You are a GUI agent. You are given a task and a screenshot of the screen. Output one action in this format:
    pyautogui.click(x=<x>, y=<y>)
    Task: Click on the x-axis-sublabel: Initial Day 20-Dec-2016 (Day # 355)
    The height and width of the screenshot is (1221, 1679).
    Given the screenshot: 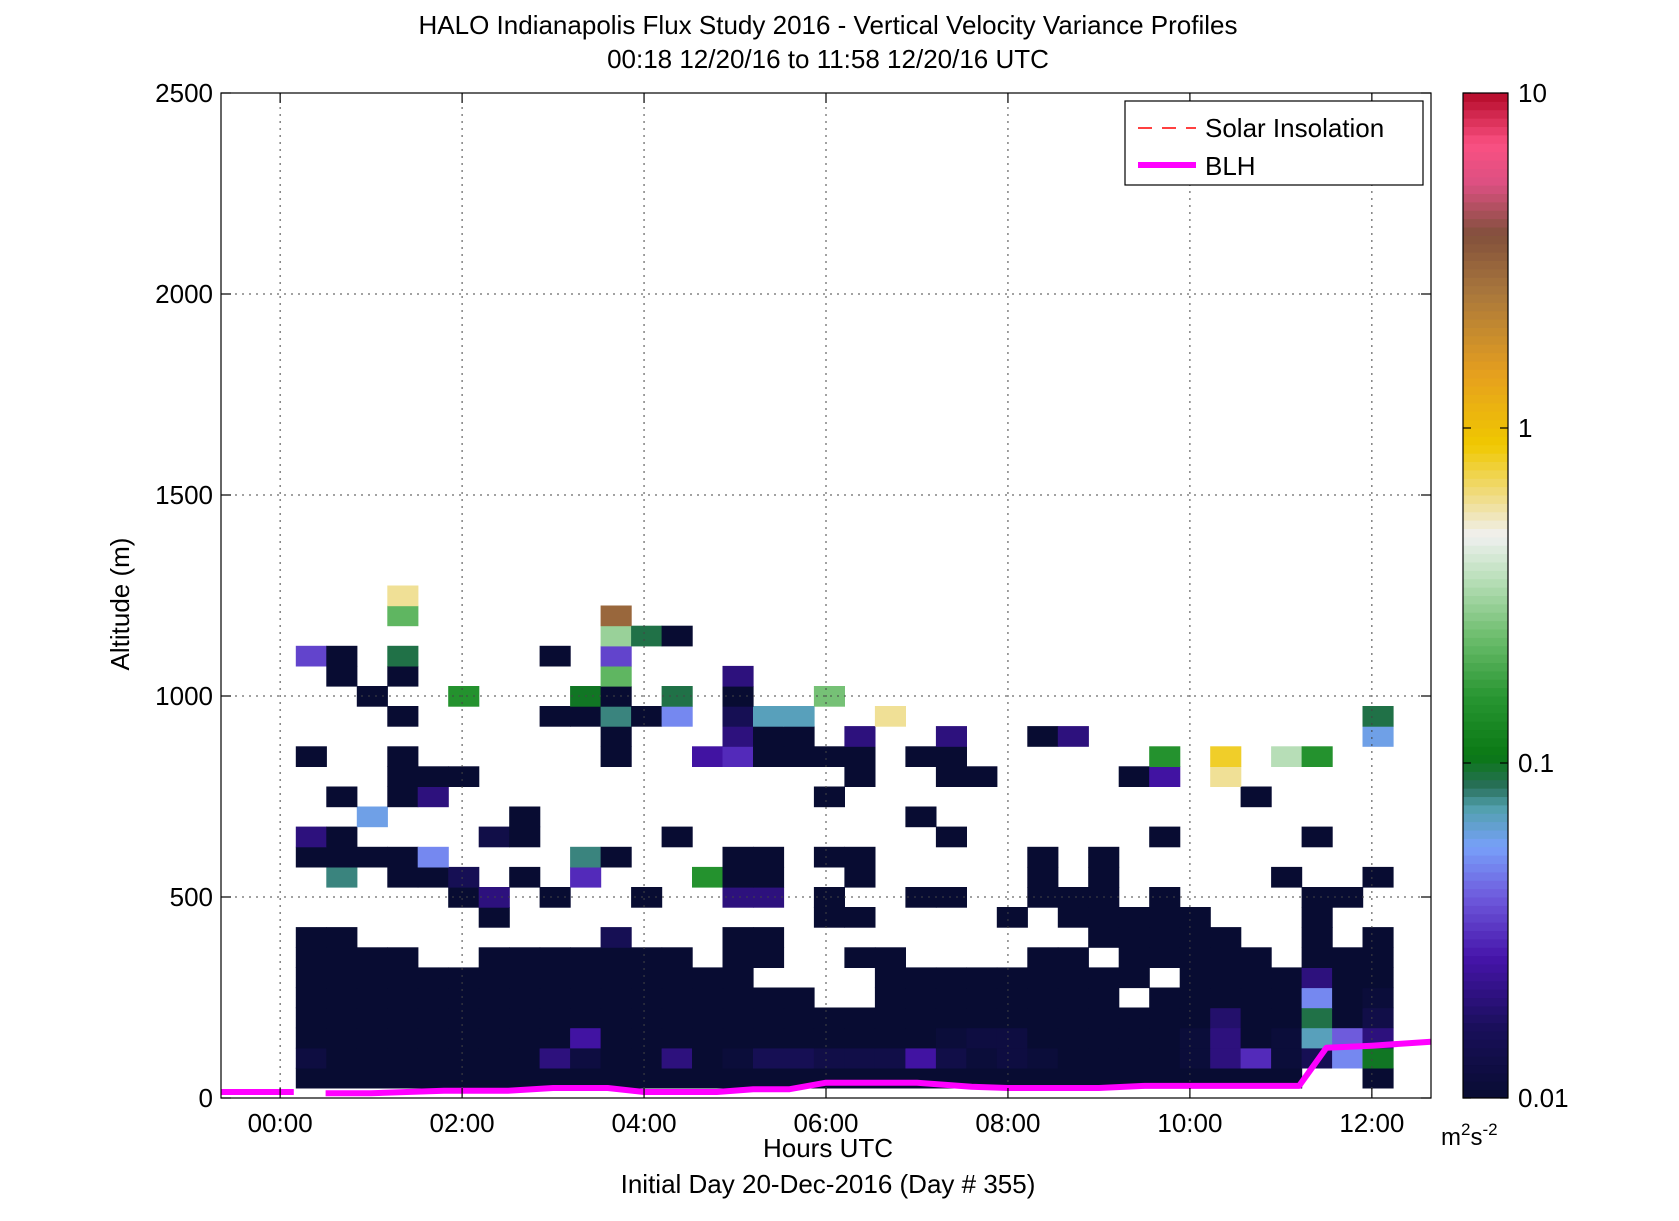 What is the action you would take?
    pyautogui.click(x=828, y=1184)
    